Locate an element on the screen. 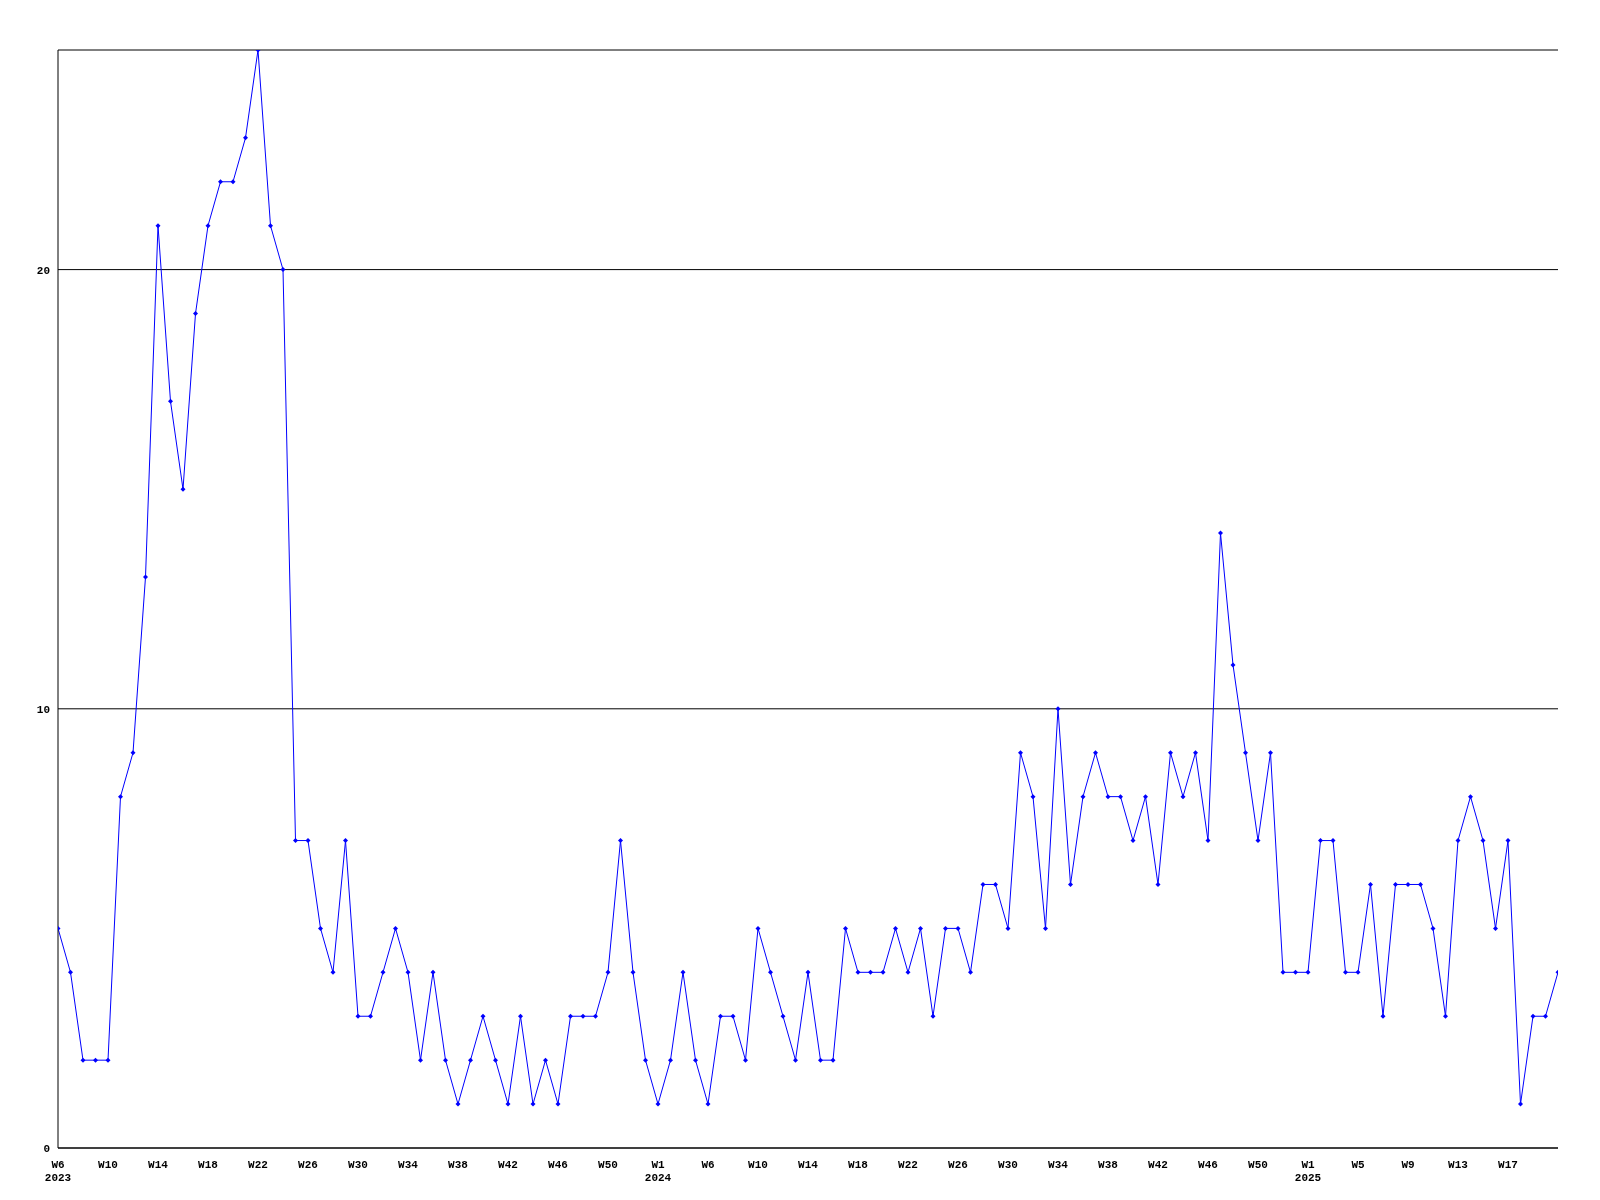 The image size is (1600, 1200). x-tick-label: W13 is located at coordinates (1458, 1165).